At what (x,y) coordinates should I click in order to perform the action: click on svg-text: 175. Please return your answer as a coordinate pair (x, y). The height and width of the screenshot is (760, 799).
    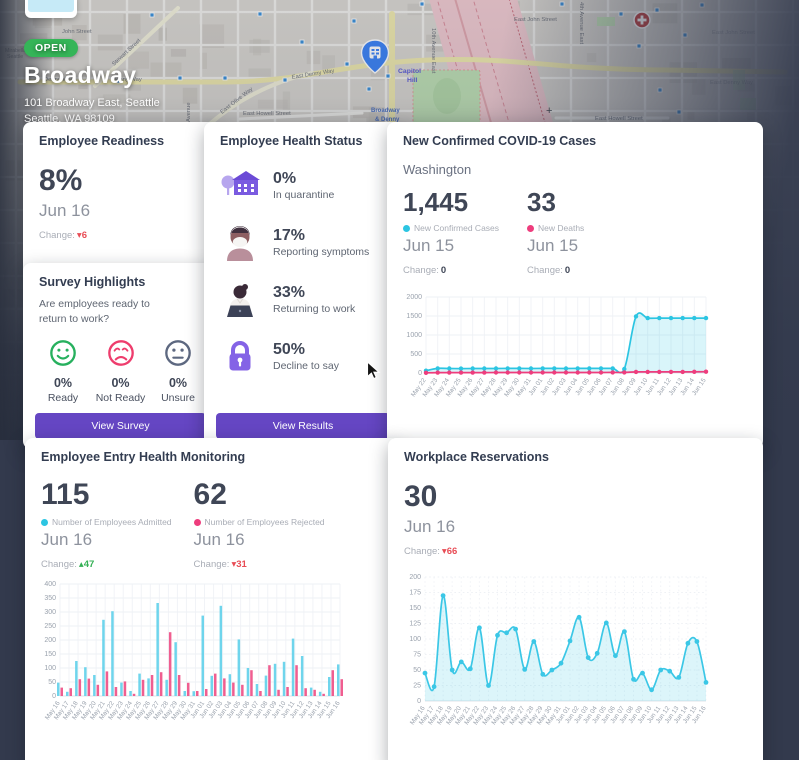
    Looking at the image, I should click on (415, 593).